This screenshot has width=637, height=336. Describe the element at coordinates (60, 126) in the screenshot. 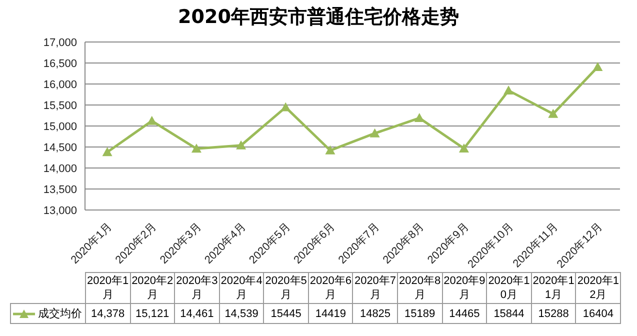

I see `y-tick-label: 15,000` at that location.